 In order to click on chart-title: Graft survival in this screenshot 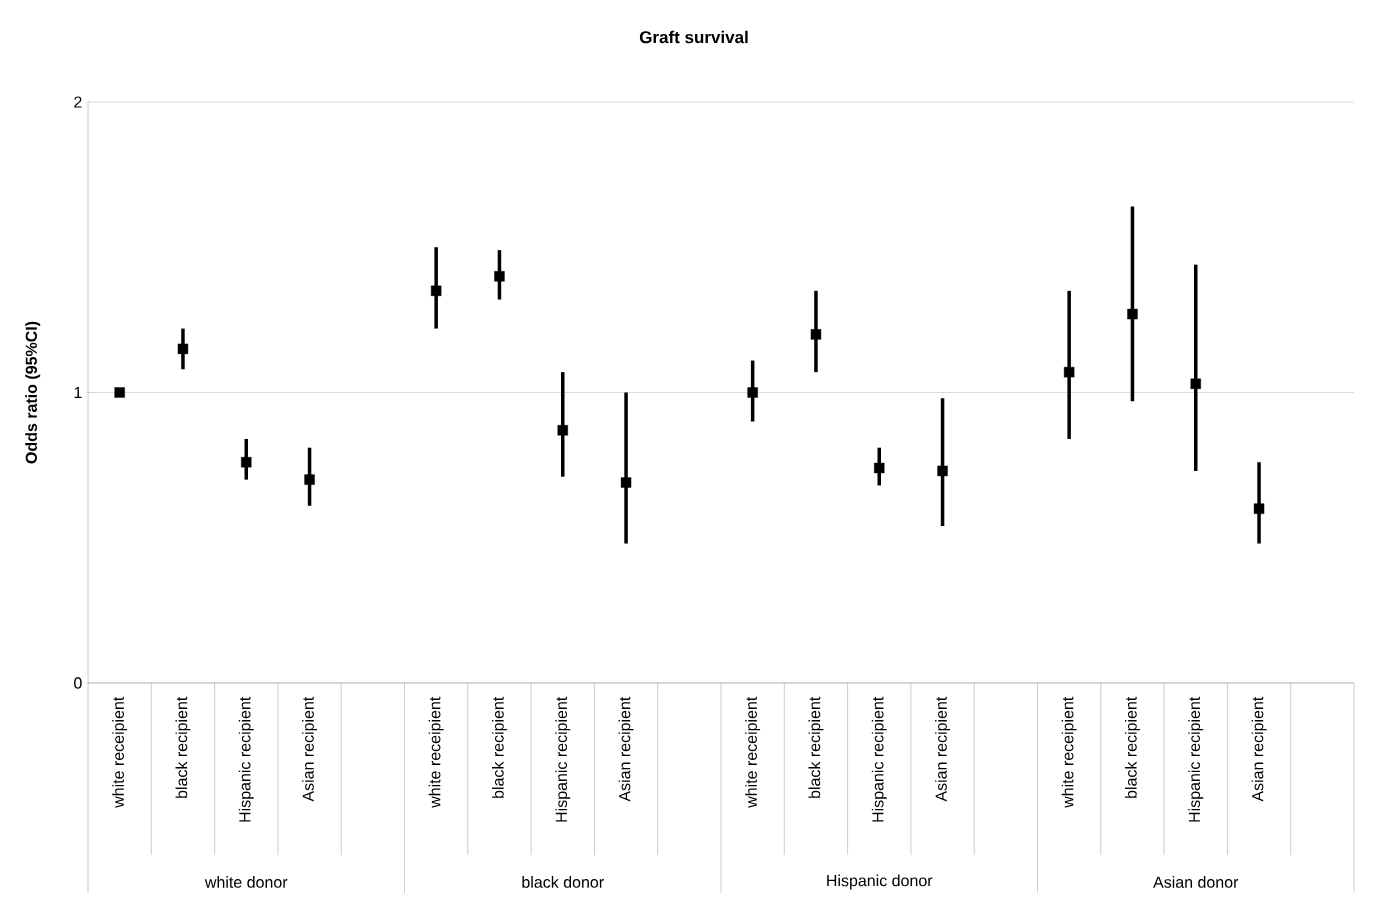, I will do `click(693, 37)`.